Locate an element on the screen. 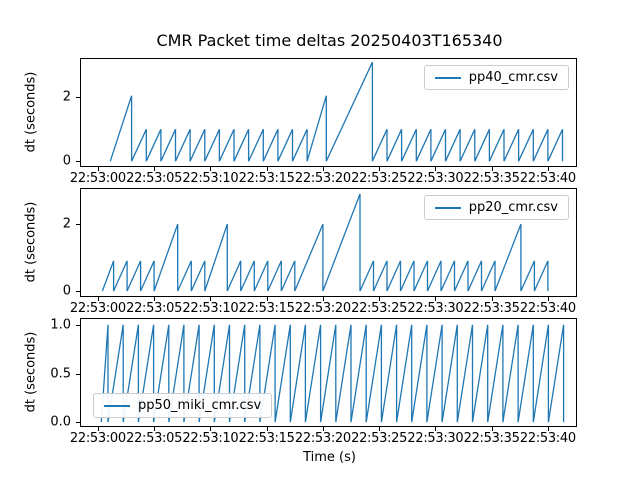  legend-label: pp40_cmr.csv is located at coordinates (513, 77).